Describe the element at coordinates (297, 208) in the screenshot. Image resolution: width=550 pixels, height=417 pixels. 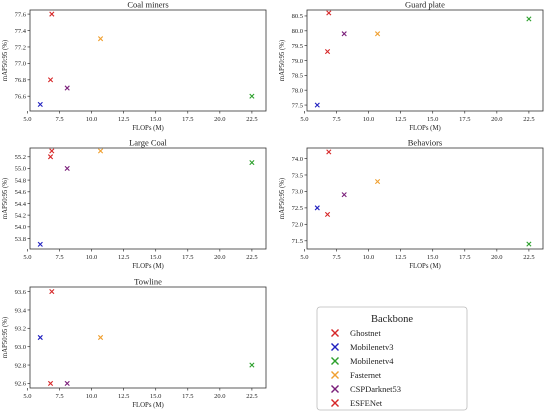
I see `y-tick-label: 72.5` at that location.